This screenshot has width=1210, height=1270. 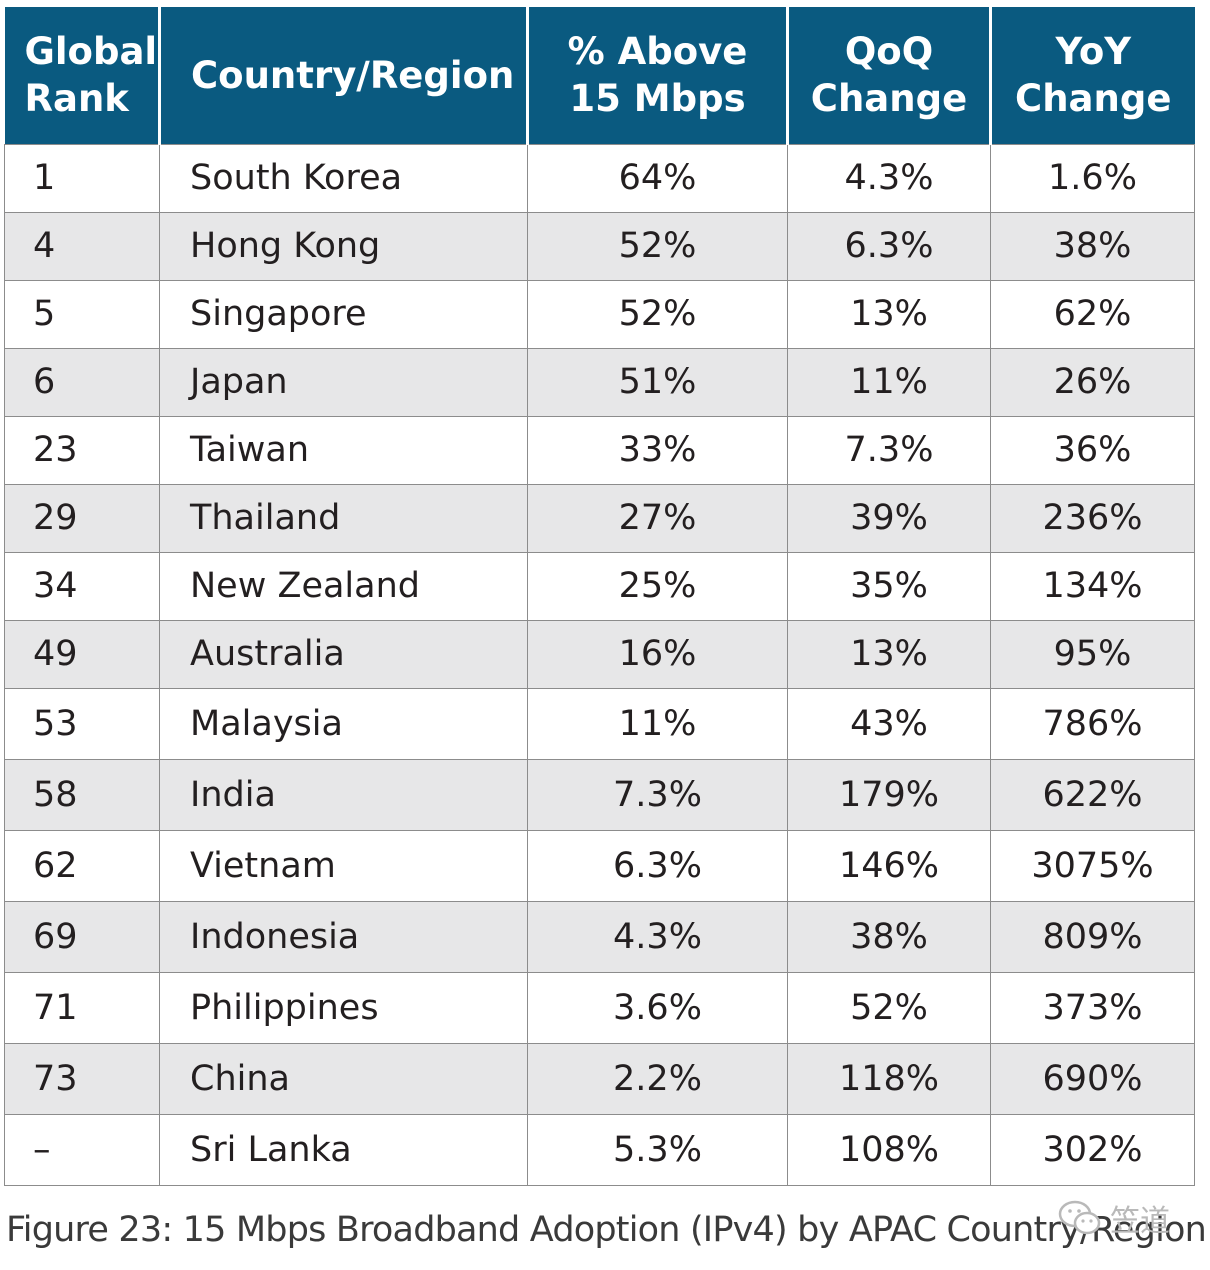 I want to click on cell-yoy-change: 26%, so click(x=1092, y=382).